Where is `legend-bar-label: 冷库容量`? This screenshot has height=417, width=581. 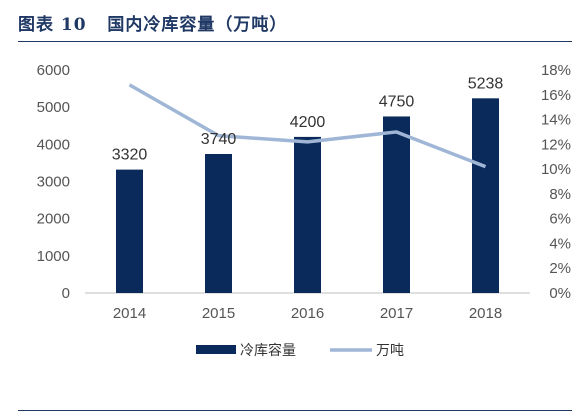 legend-bar-label: 冷库容量 is located at coordinates (268, 350).